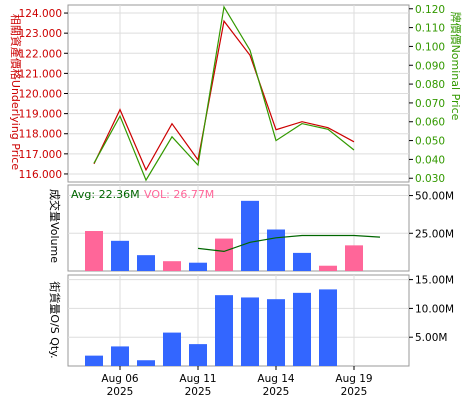 The width and height of the screenshot is (475, 400). What do you see at coordinates (430, 10) in the screenshot?
I see `right-tick-label: 0.120` at bounding box center [430, 10].